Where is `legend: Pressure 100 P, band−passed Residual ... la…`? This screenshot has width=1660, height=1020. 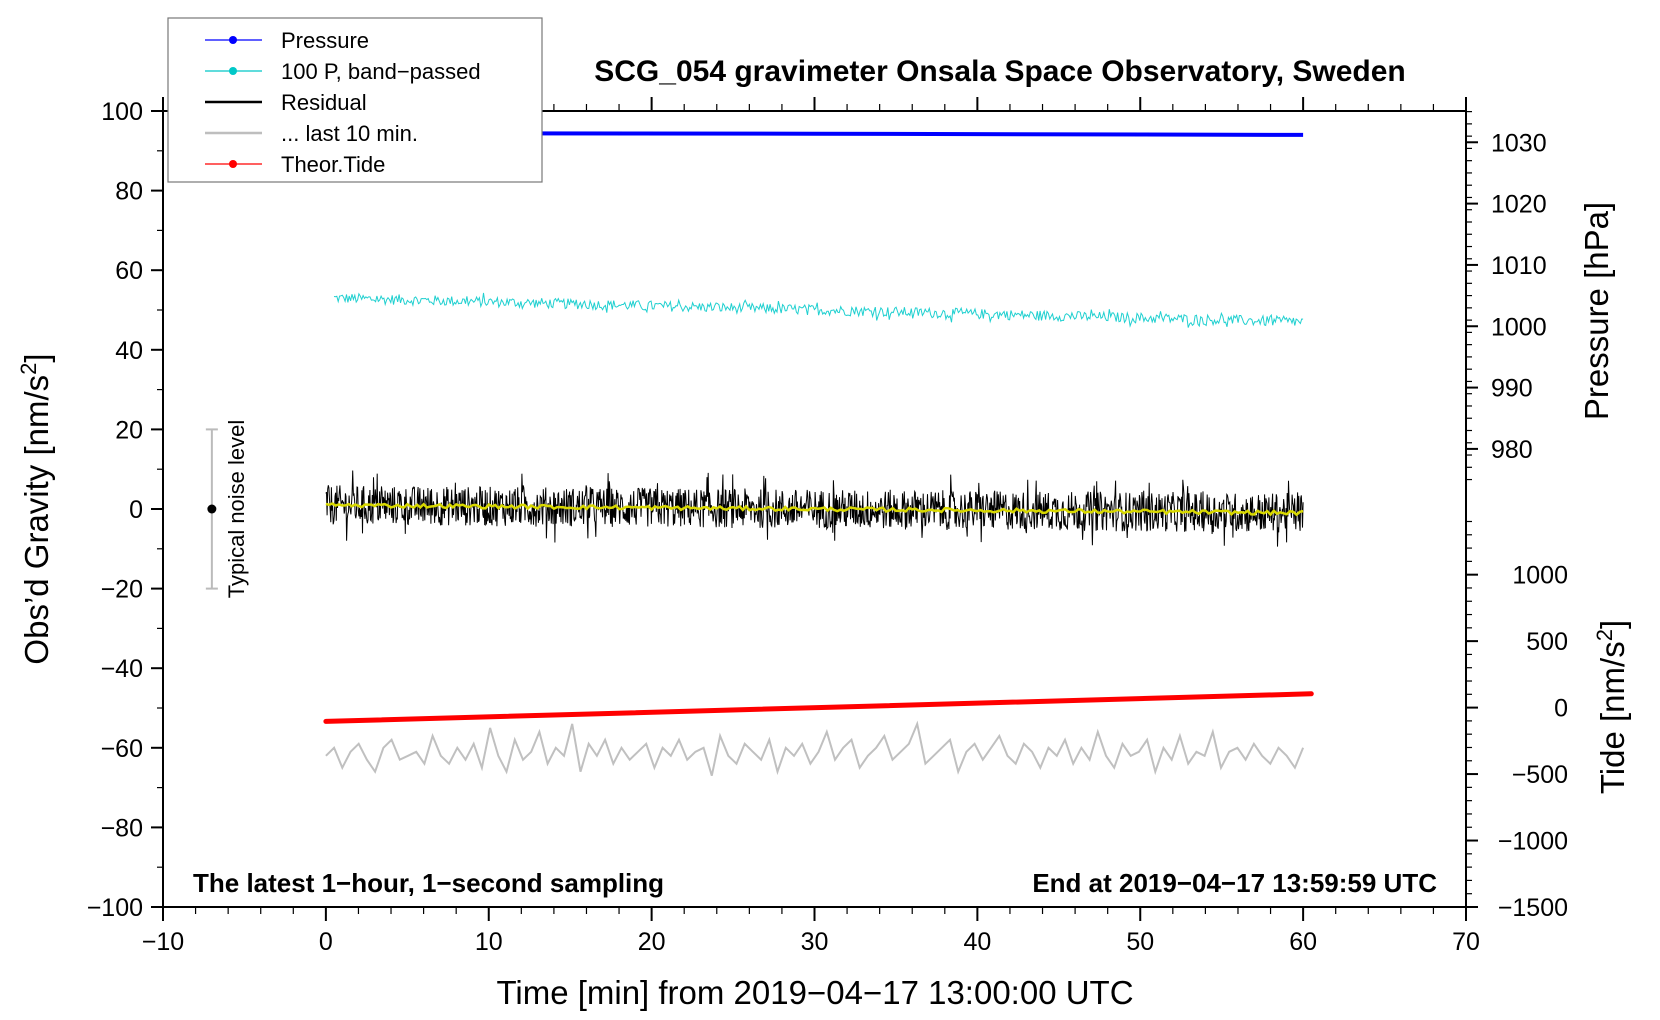 legend: Pressure 100 P, band−passed Residual ... la… is located at coordinates (355, 100).